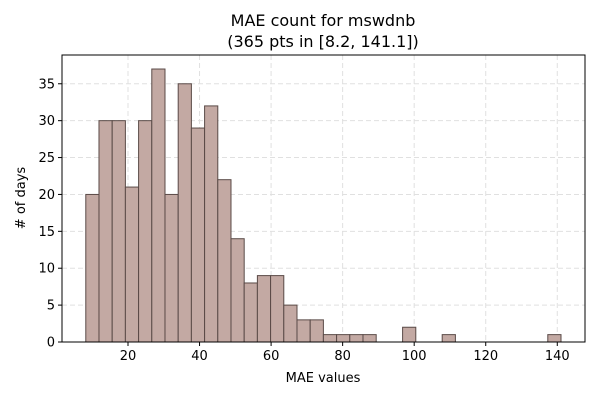 The image size is (600, 400). Describe the element at coordinates (51, 306) in the screenshot. I see `y-tick-label-1: 5` at that location.